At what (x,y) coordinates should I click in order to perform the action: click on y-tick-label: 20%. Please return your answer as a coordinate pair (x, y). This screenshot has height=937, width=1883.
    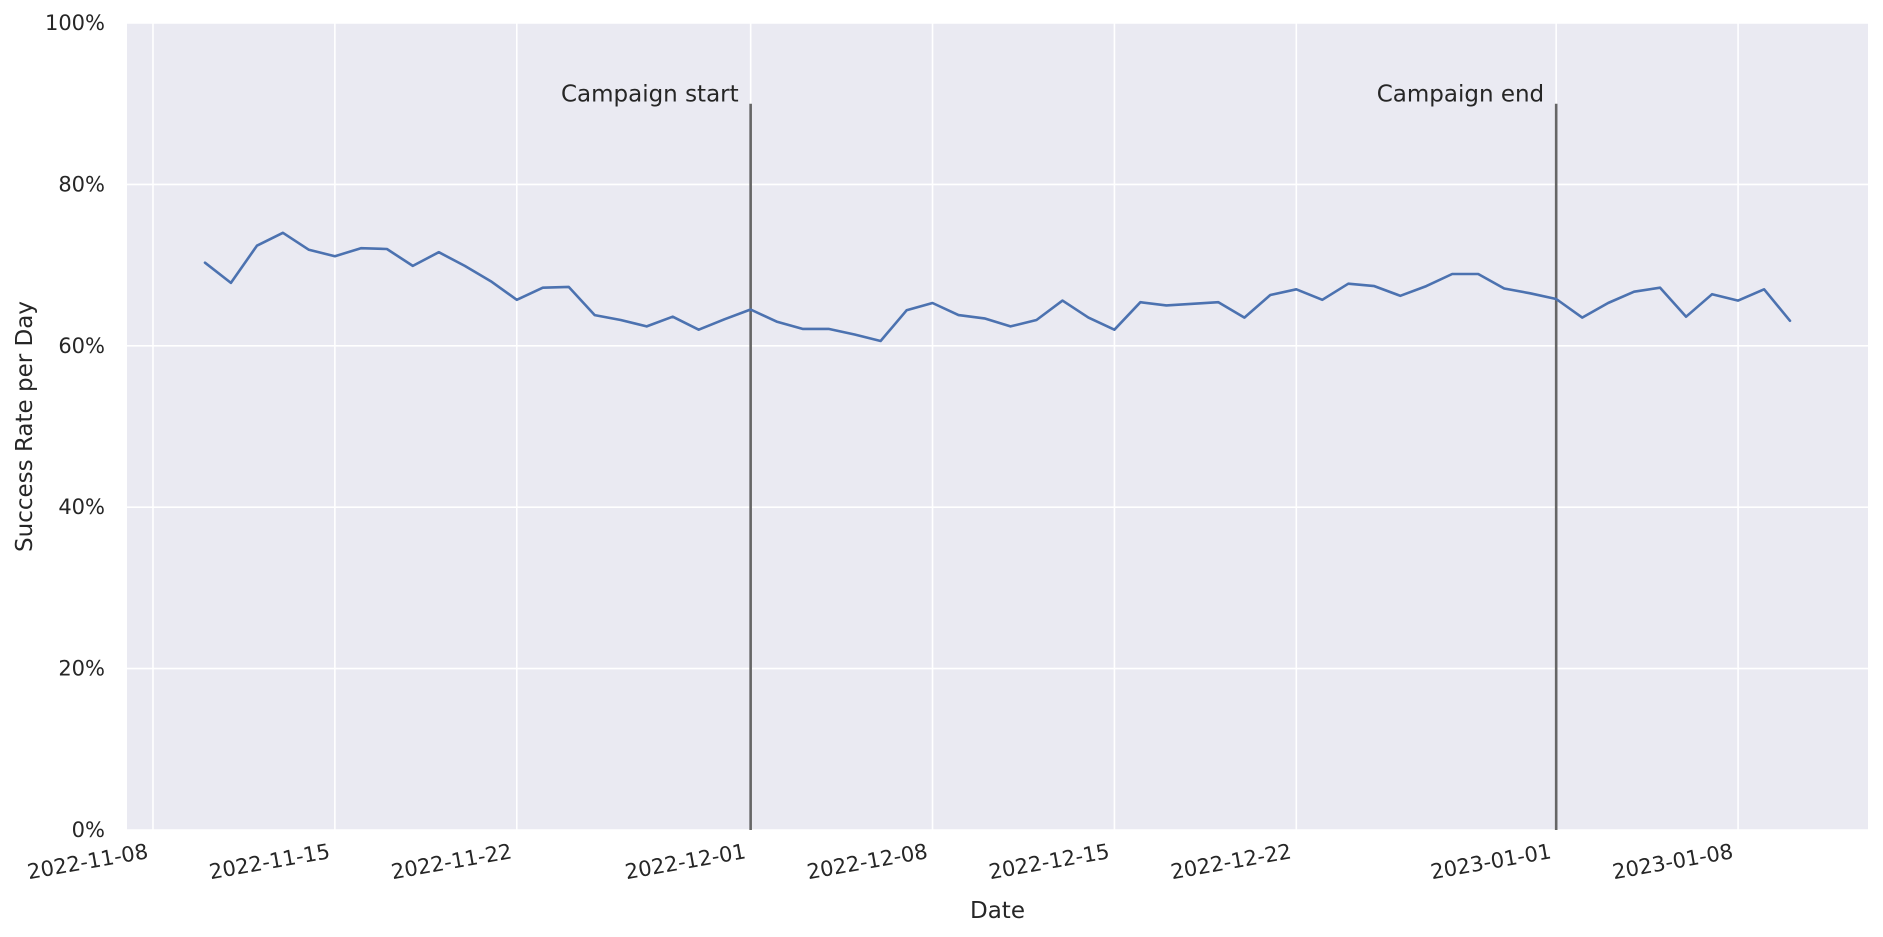
    Looking at the image, I should click on (81, 669).